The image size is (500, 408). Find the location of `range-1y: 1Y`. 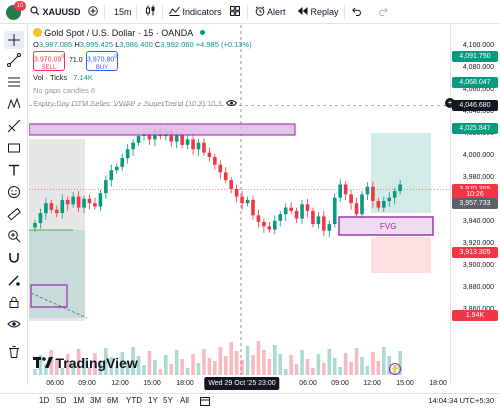

range-1y: 1Y is located at coordinates (153, 400).